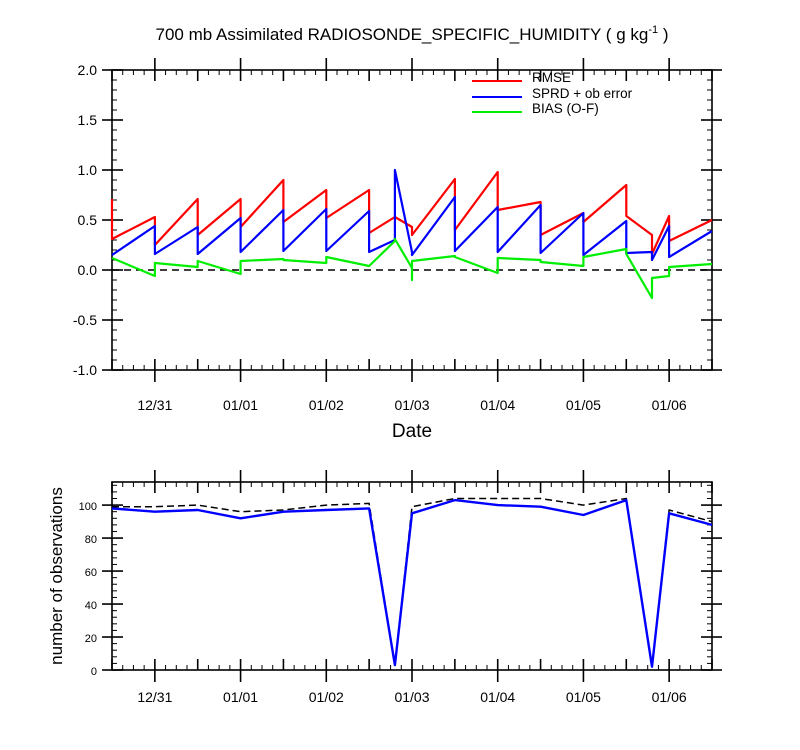 This screenshot has height=750, width=800. I want to click on y-tick-label: 0.0, so click(88, 270).